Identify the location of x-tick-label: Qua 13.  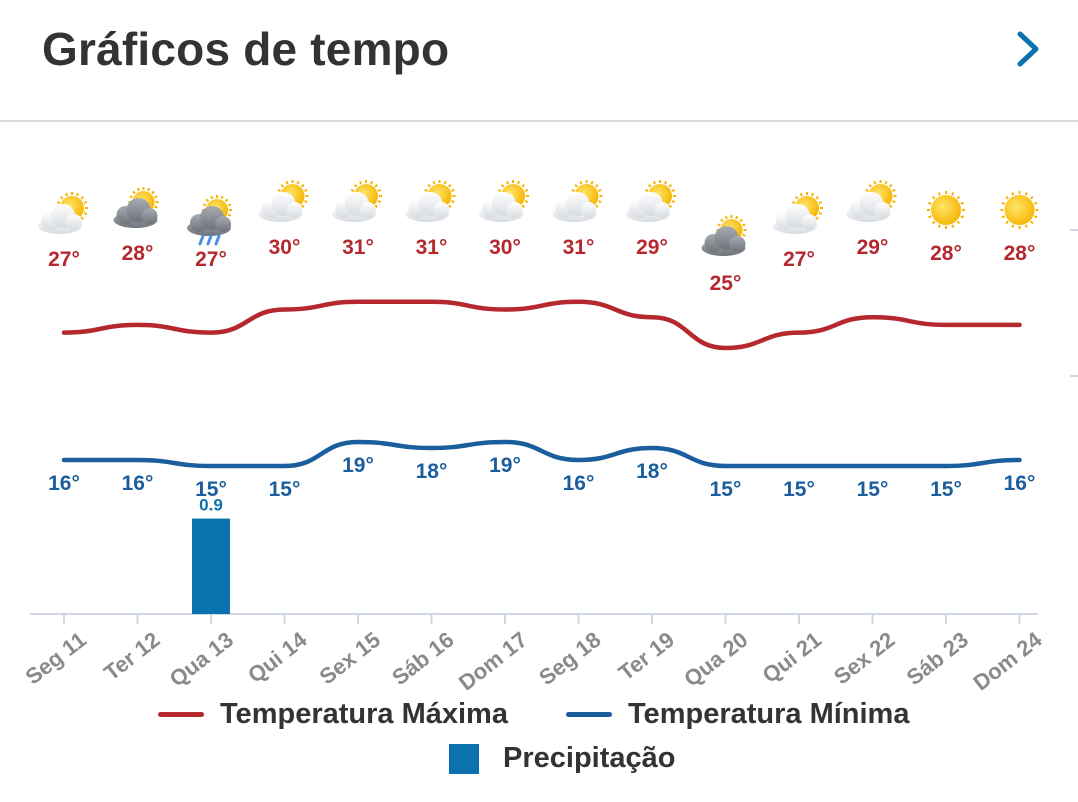
(201, 658).